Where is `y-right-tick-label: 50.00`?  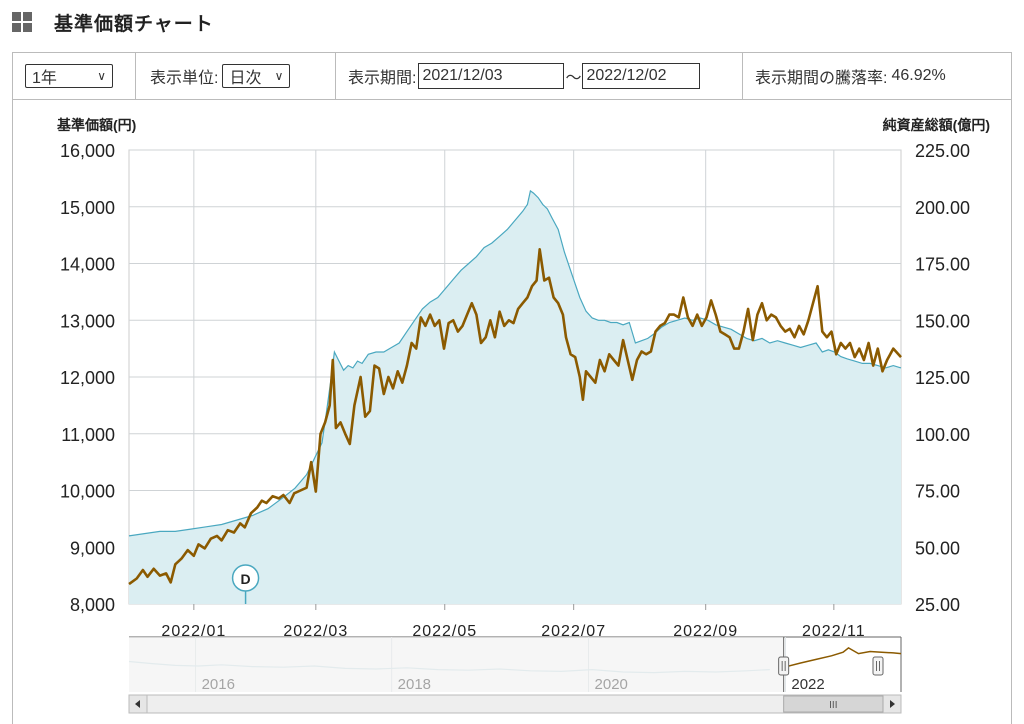
y-right-tick-label: 50.00 is located at coordinates (937, 548).